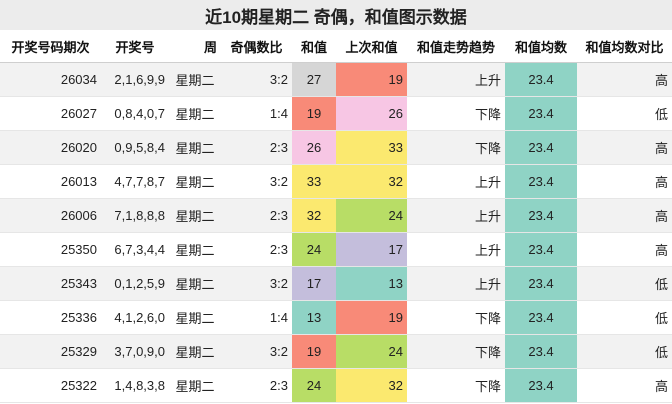  What do you see at coordinates (135, 351) in the screenshot?
I see `numbers-cell: 3,7,0,9,0` at bounding box center [135, 351].